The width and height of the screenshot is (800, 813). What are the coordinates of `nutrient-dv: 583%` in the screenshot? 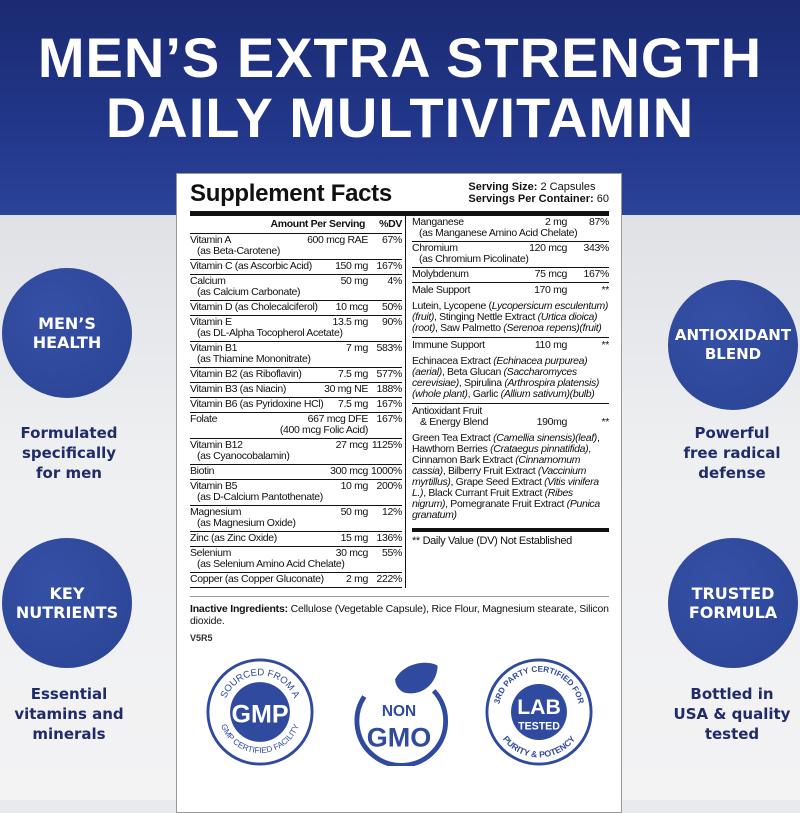 It's located at (389, 348).